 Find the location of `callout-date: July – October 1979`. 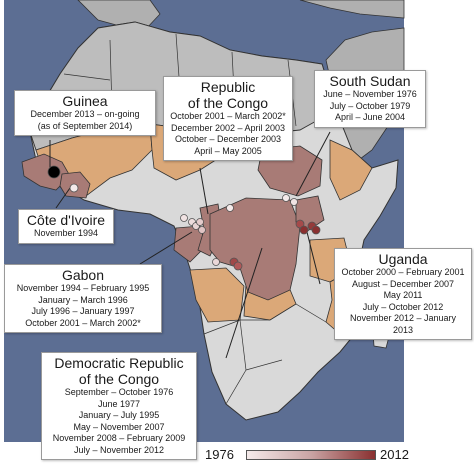

callout-date: July – October 1979 is located at coordinates (370, 105).